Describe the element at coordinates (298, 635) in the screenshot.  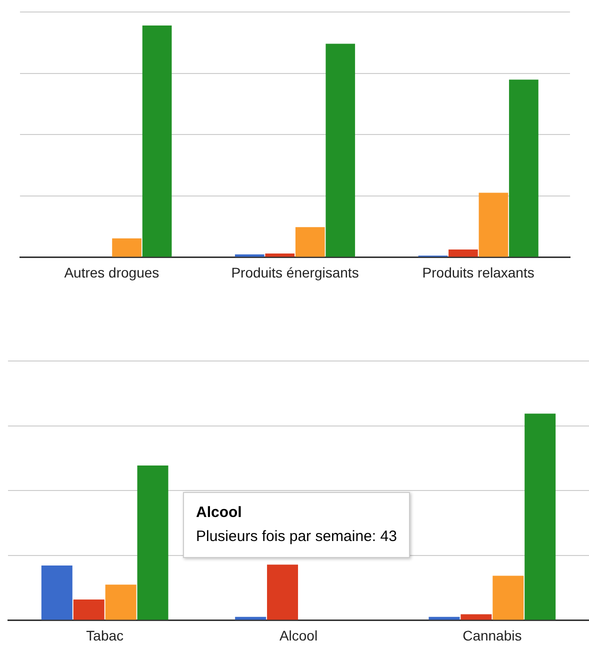
I see `x-tick-label: Alcool` at that location.